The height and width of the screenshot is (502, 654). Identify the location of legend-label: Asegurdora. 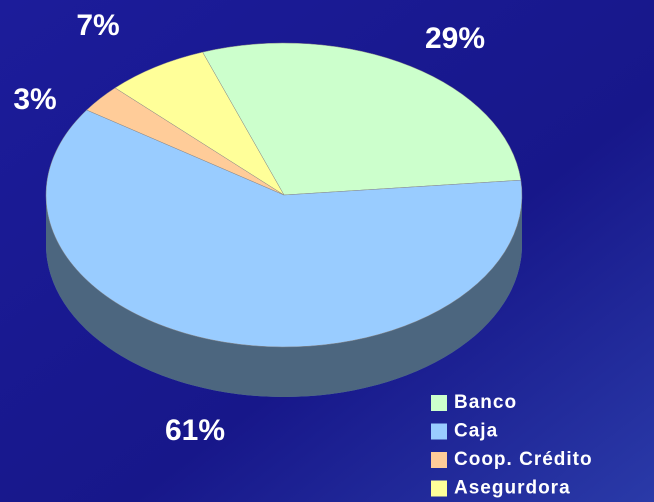
(512, 488).